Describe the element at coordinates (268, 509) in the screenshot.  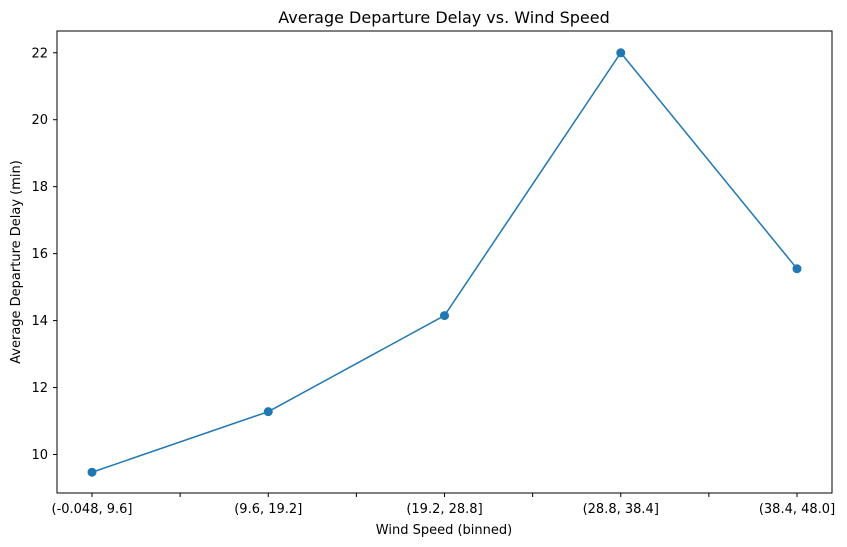
I see `x-tick-label: (9.6, 19.2]` at that location.